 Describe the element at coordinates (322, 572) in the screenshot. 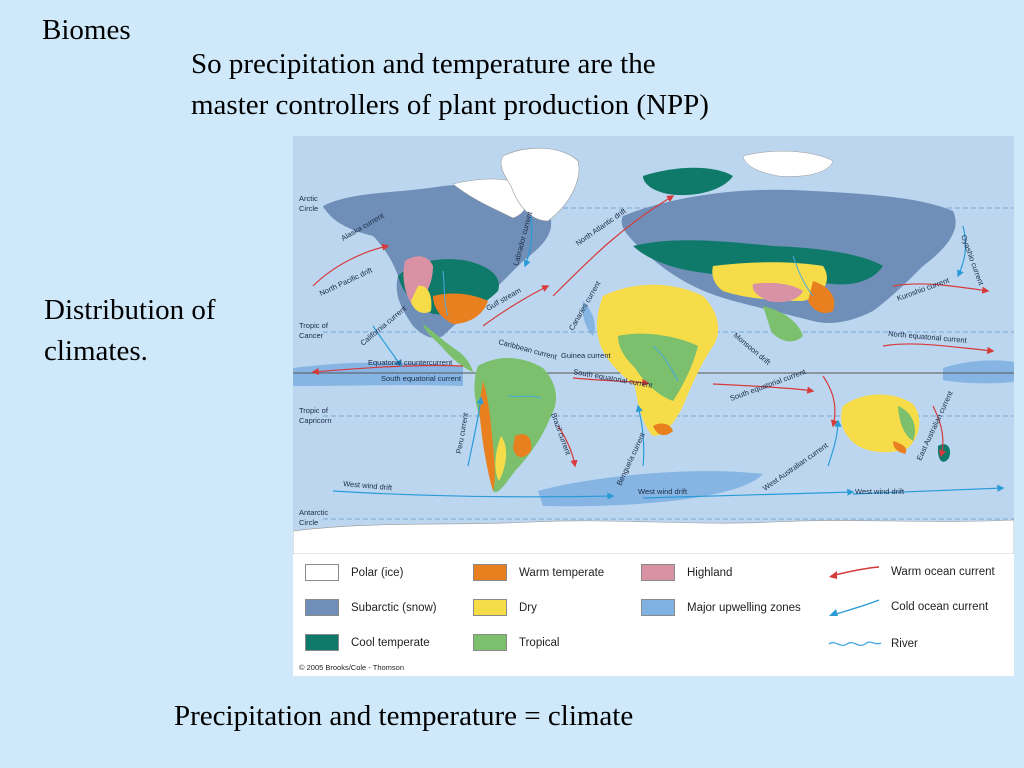

I see `swatch-polar-ice` at that location.